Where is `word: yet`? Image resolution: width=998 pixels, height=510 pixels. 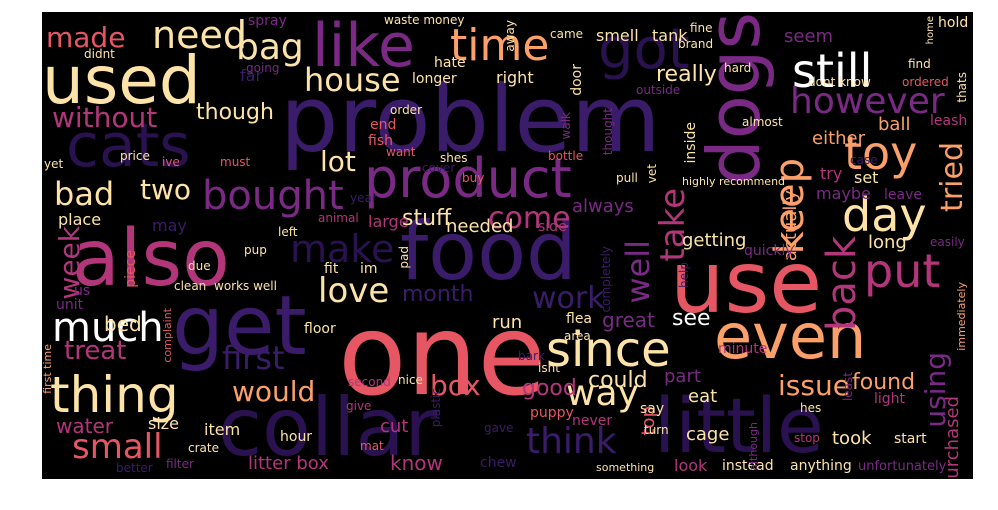 word: yet is located at coordinates (54, 164).